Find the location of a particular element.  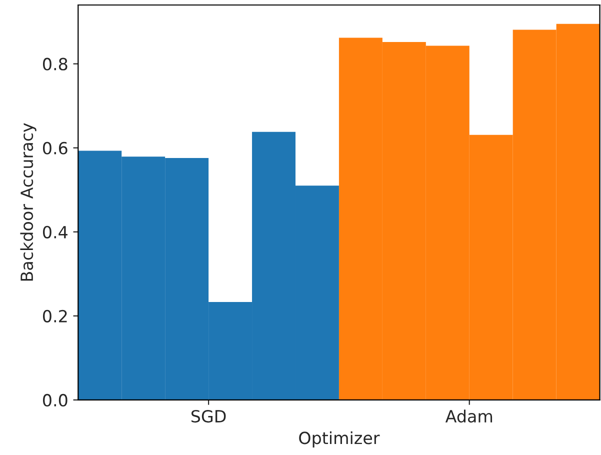

y-axis-title: Backdoor Accuracy is located at coordinates (28, 202).